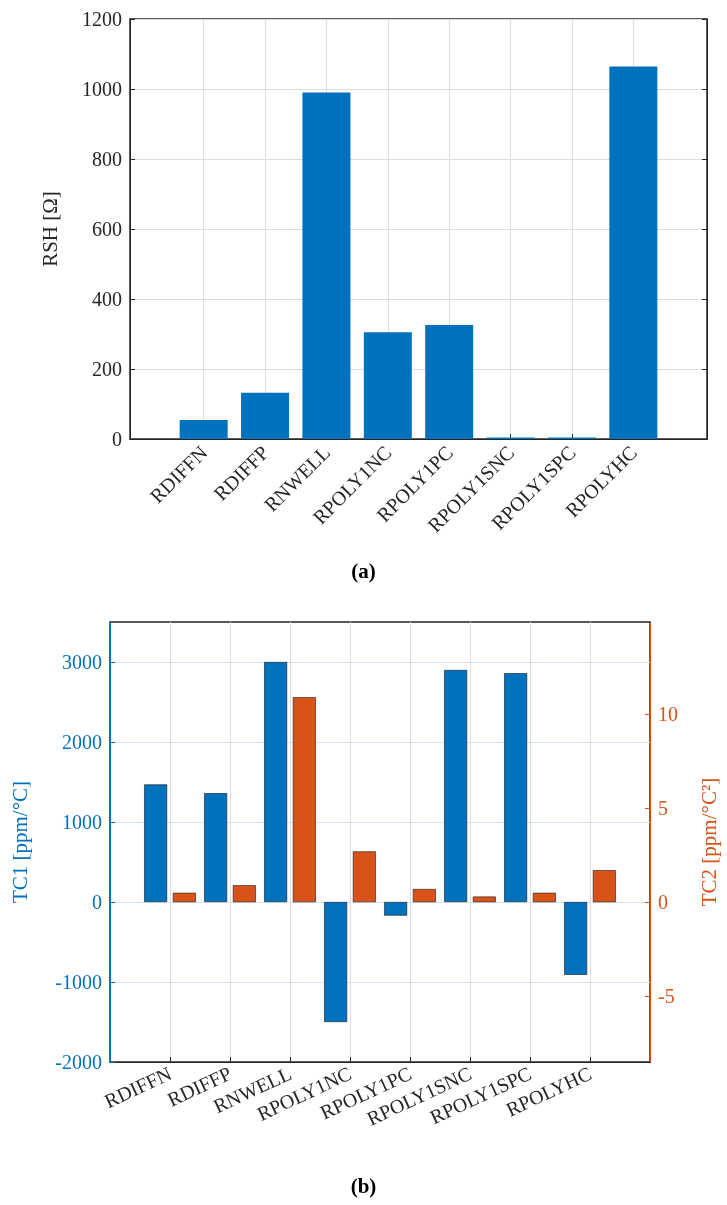  What do you see at coordinates (107, 299) in the screenshot?
I see `y-tick-label: 400` at bounding box center [107, 299].